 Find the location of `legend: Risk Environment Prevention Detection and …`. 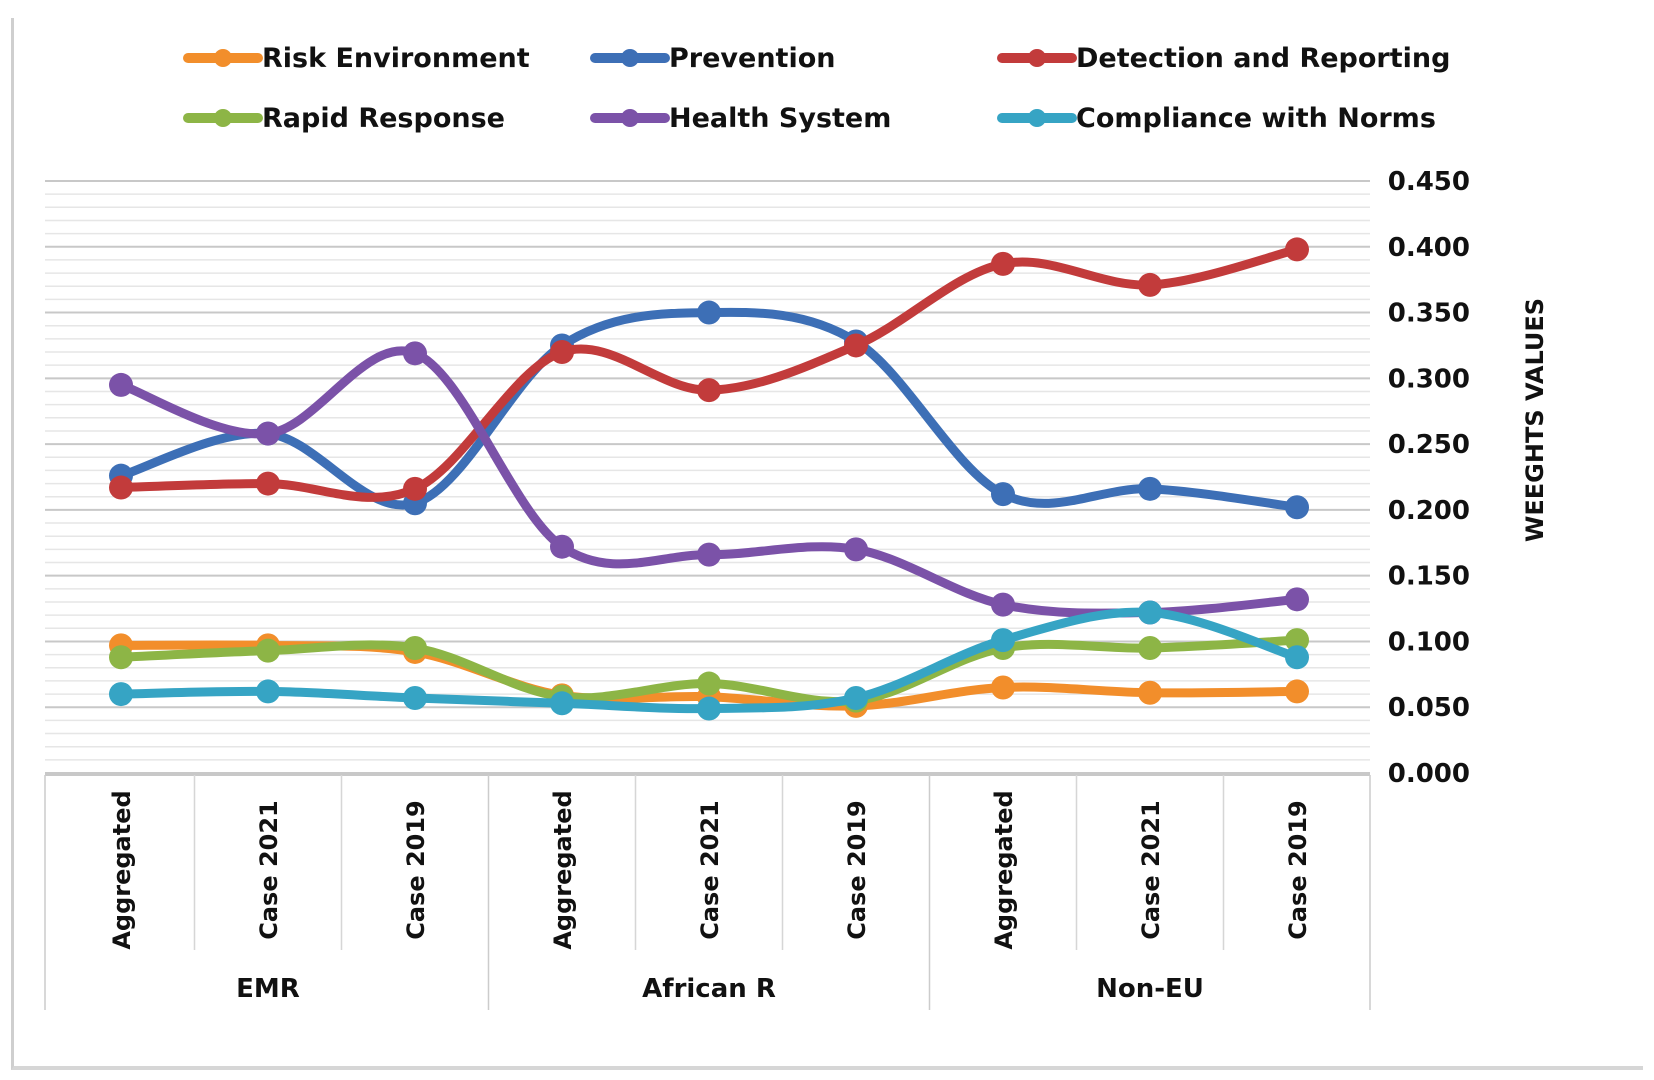

legend: Risk Environment Prevention Detection and … is located at coordinates (816, 88).